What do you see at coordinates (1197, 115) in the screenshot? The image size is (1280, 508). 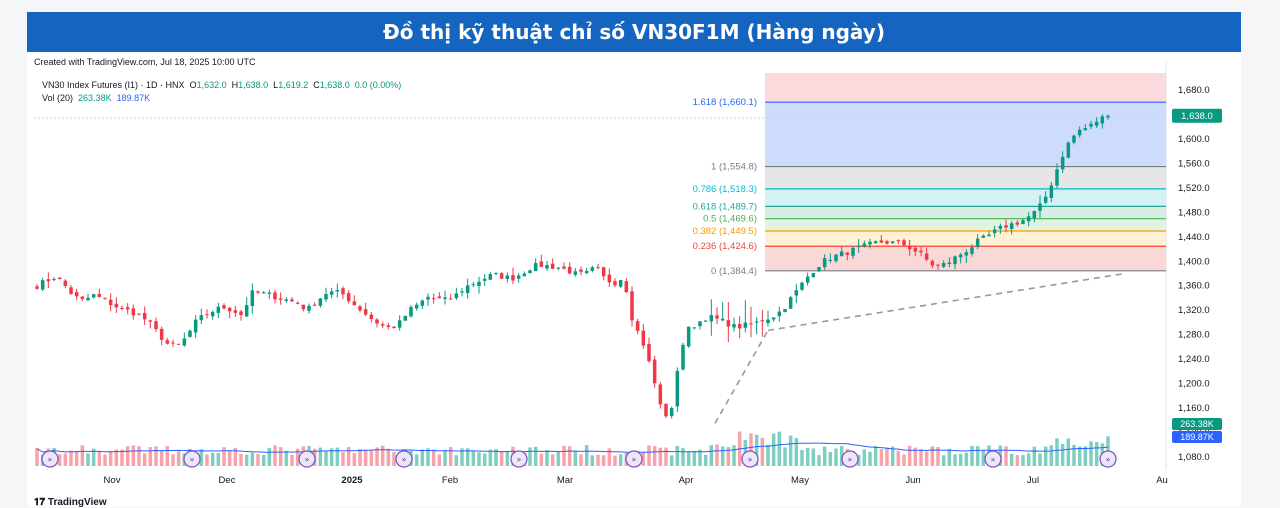 I see `last-price-badge` at bounding box center [1197, 115].